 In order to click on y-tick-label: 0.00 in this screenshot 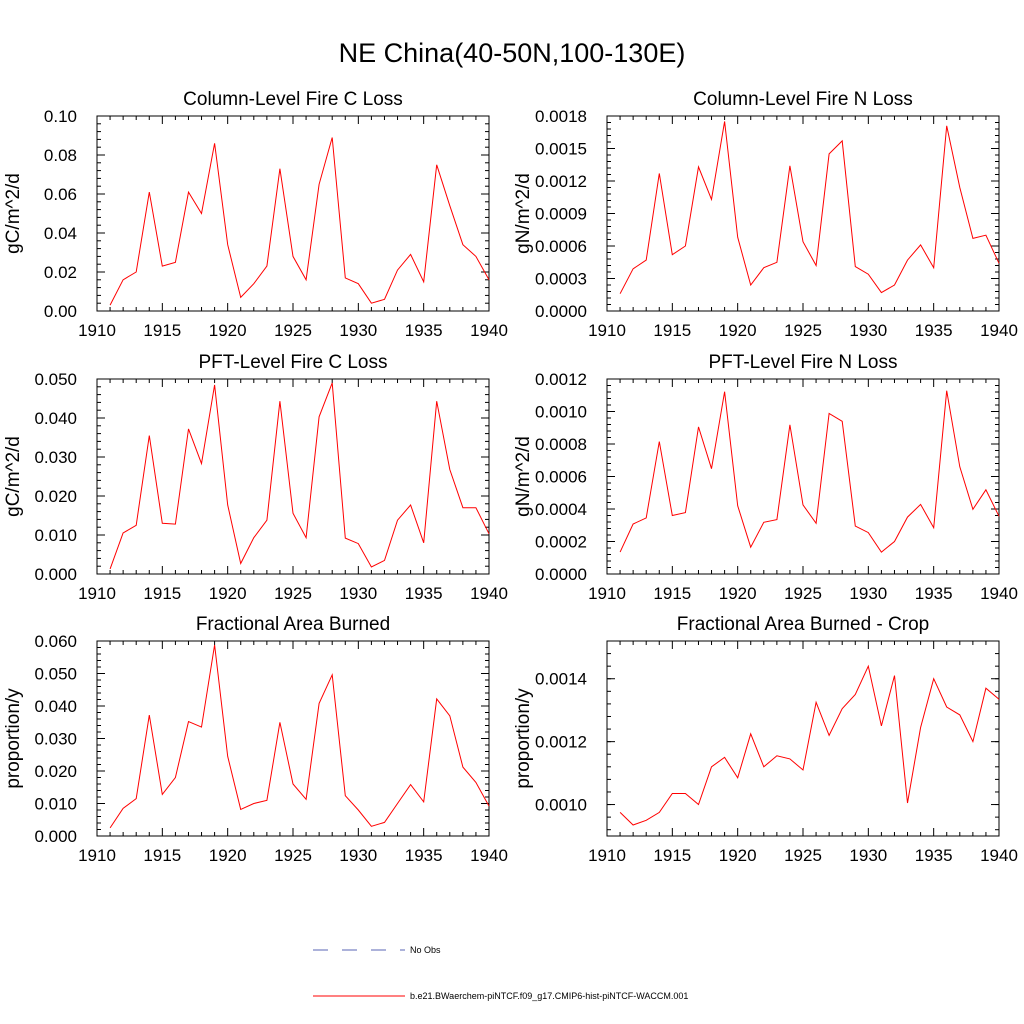, I will do `click(60, 311)`.